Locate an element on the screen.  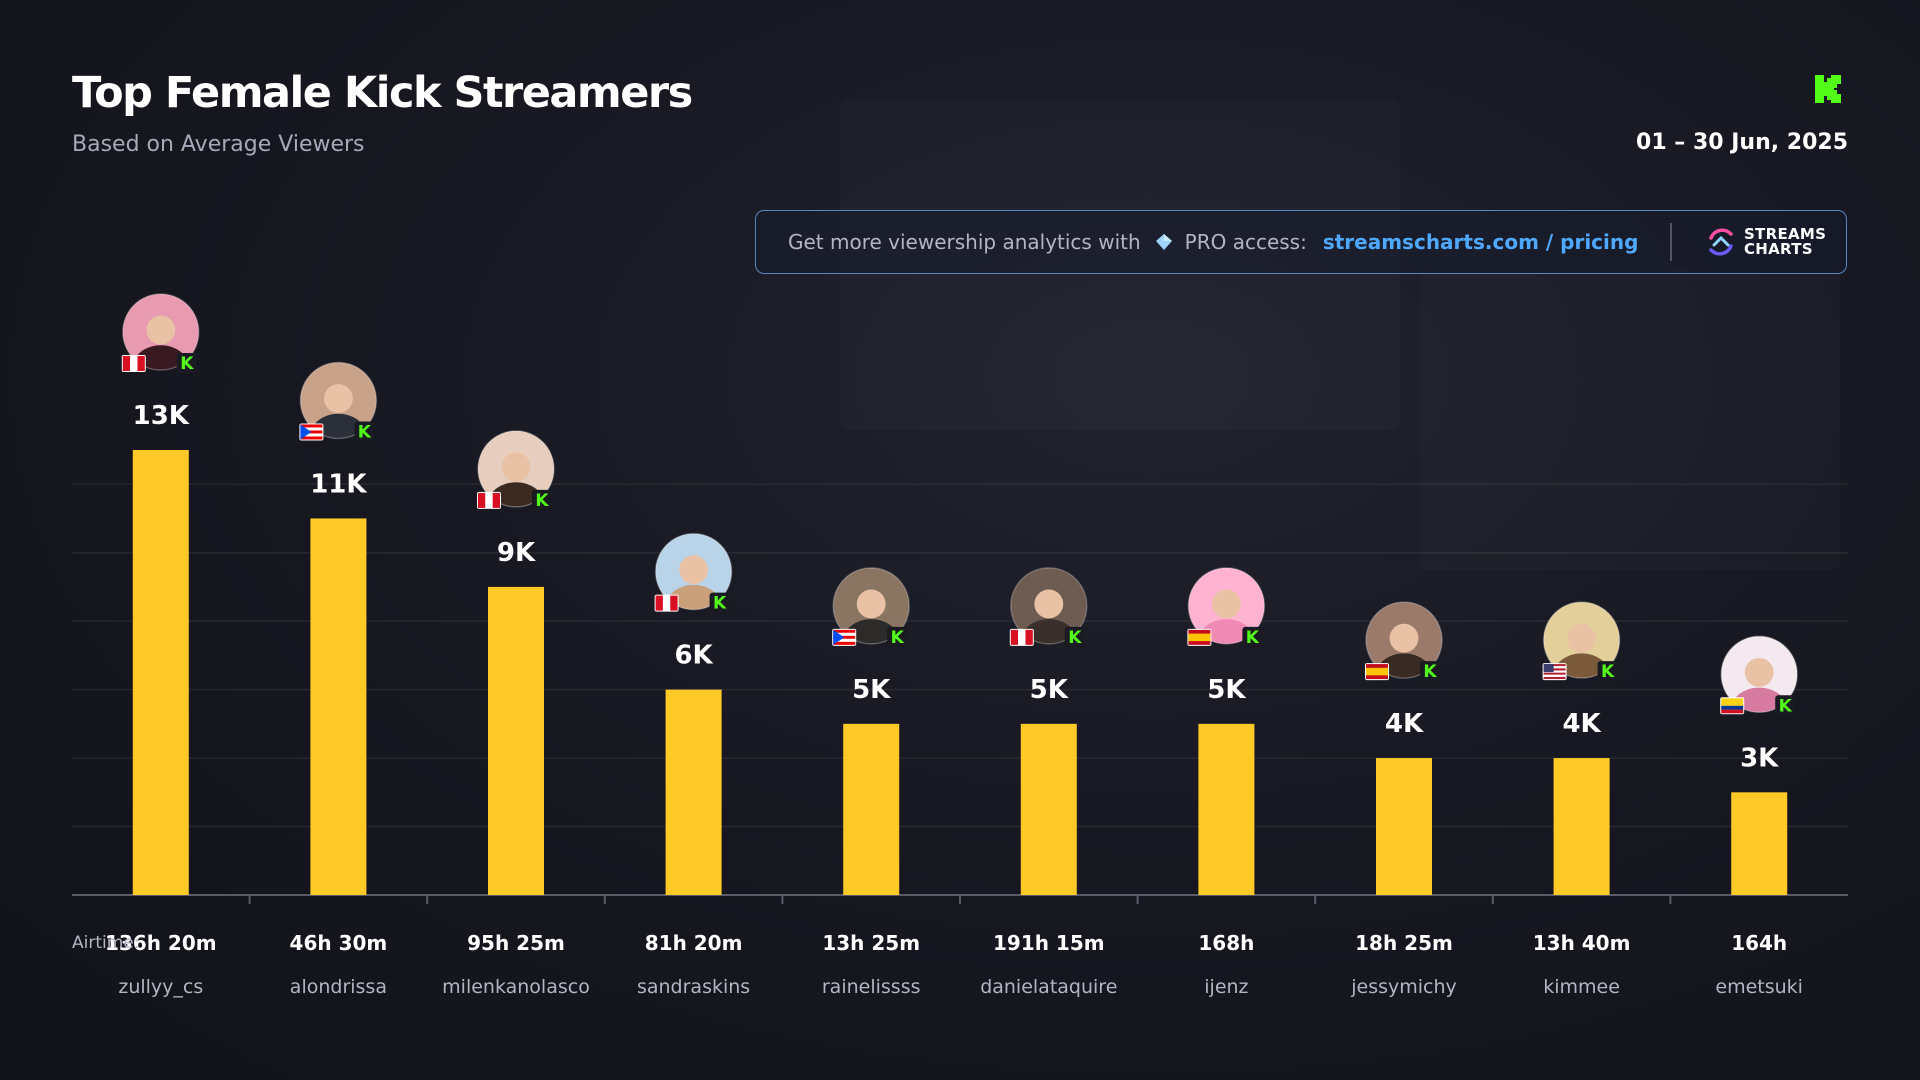
streamer-name: rainelissss is located at coordinates (871, 987).